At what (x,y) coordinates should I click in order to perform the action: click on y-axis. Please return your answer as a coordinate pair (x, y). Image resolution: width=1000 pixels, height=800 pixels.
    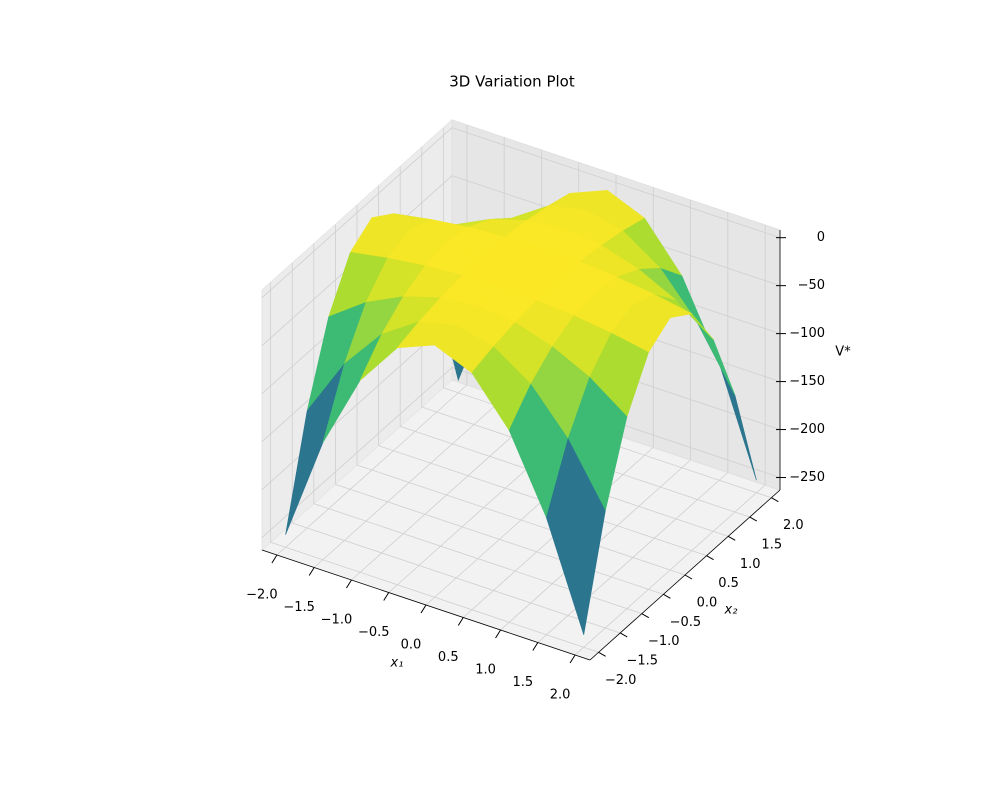
    Looking at the image, I should click on (685, 575).